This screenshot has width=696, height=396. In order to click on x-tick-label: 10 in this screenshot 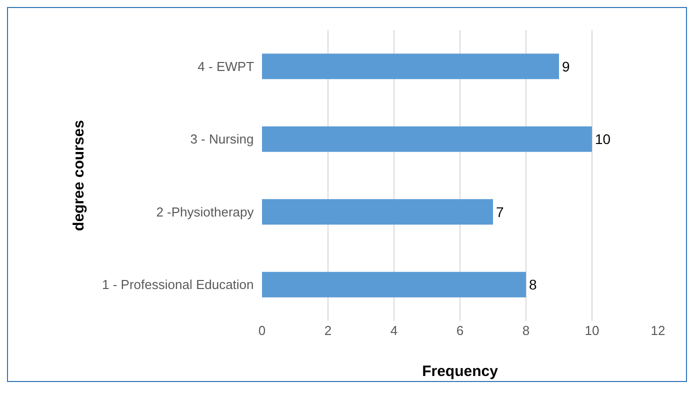, I will do `click(592, 330)`.